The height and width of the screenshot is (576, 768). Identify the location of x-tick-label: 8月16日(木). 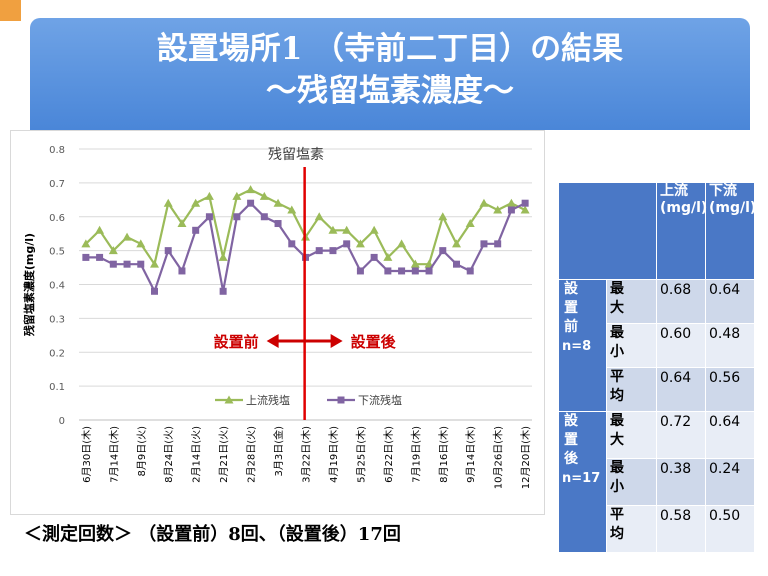
(444, 454).